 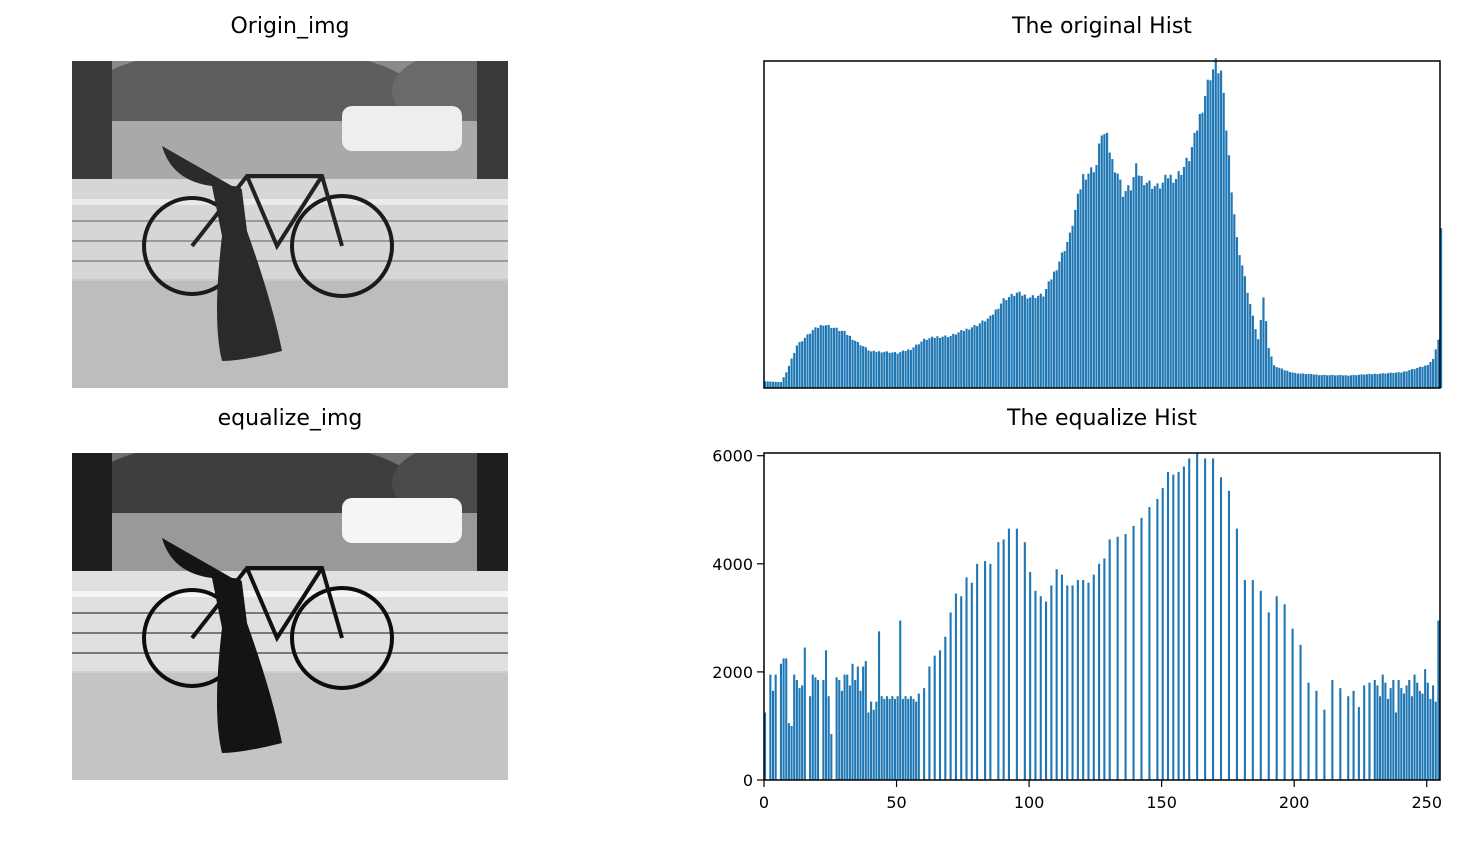 I want to click on equalize-image, so click(x=290, y=616).